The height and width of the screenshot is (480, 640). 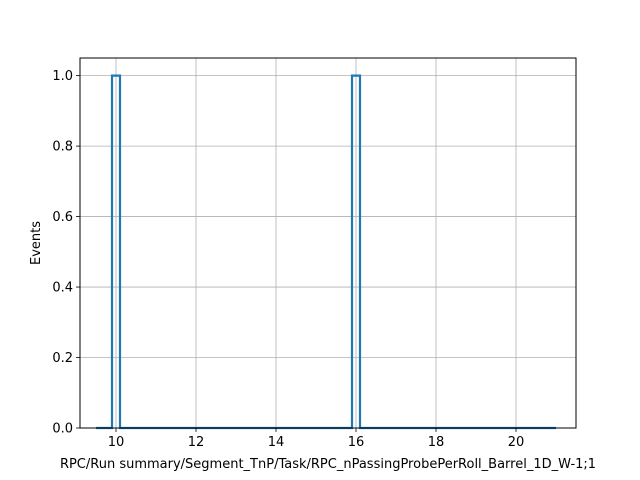 I want to click on y-tick-label: 0.6, so click(x=62, y=217).